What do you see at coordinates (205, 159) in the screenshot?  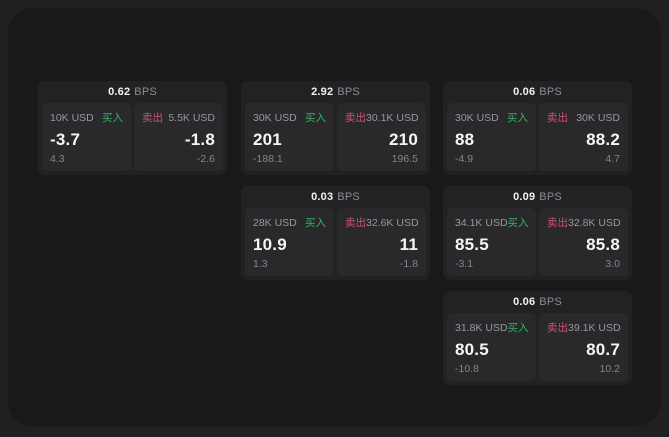 I see `sell-delta: -2.6` at bounding box center [205, 159].